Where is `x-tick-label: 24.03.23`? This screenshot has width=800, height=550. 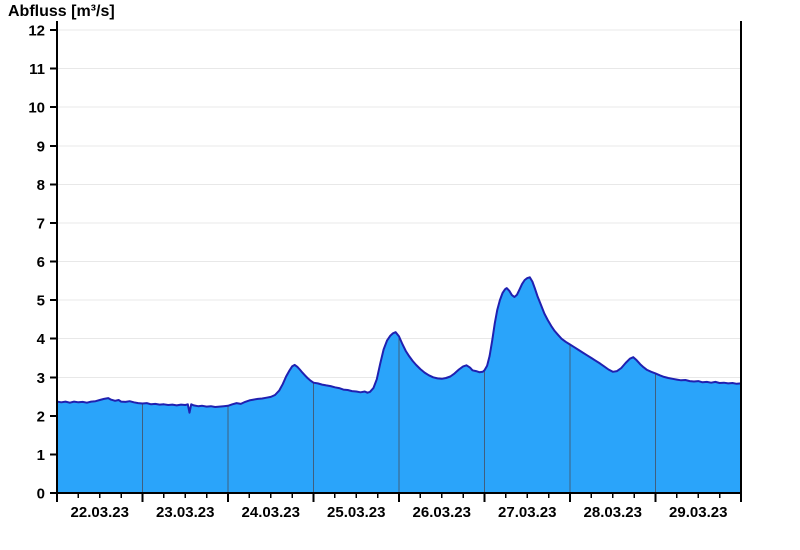 x-tick-label: 24.03.23 is located at coordinates (271, 512).